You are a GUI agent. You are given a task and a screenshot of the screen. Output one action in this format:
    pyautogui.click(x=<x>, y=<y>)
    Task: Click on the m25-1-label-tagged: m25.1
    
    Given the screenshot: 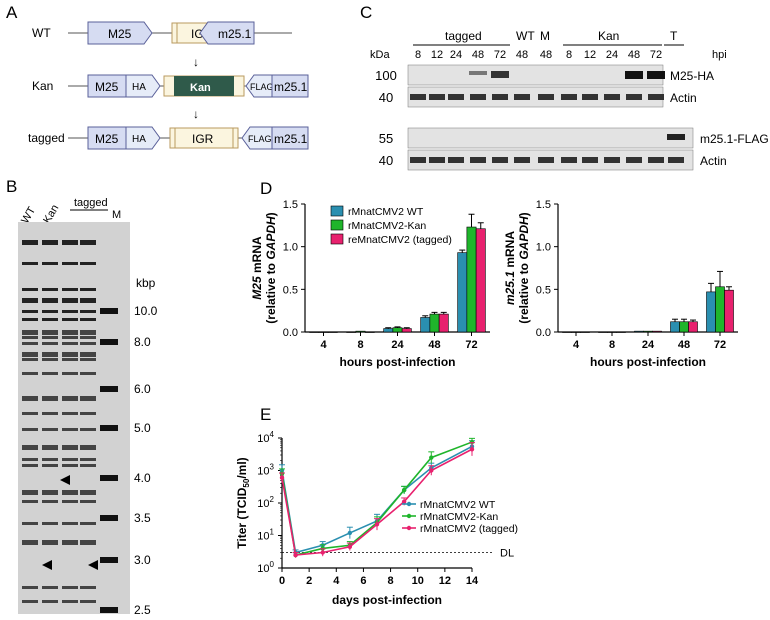 What is the action you would take?
    pyautogui.click(x=291, y=139)
    